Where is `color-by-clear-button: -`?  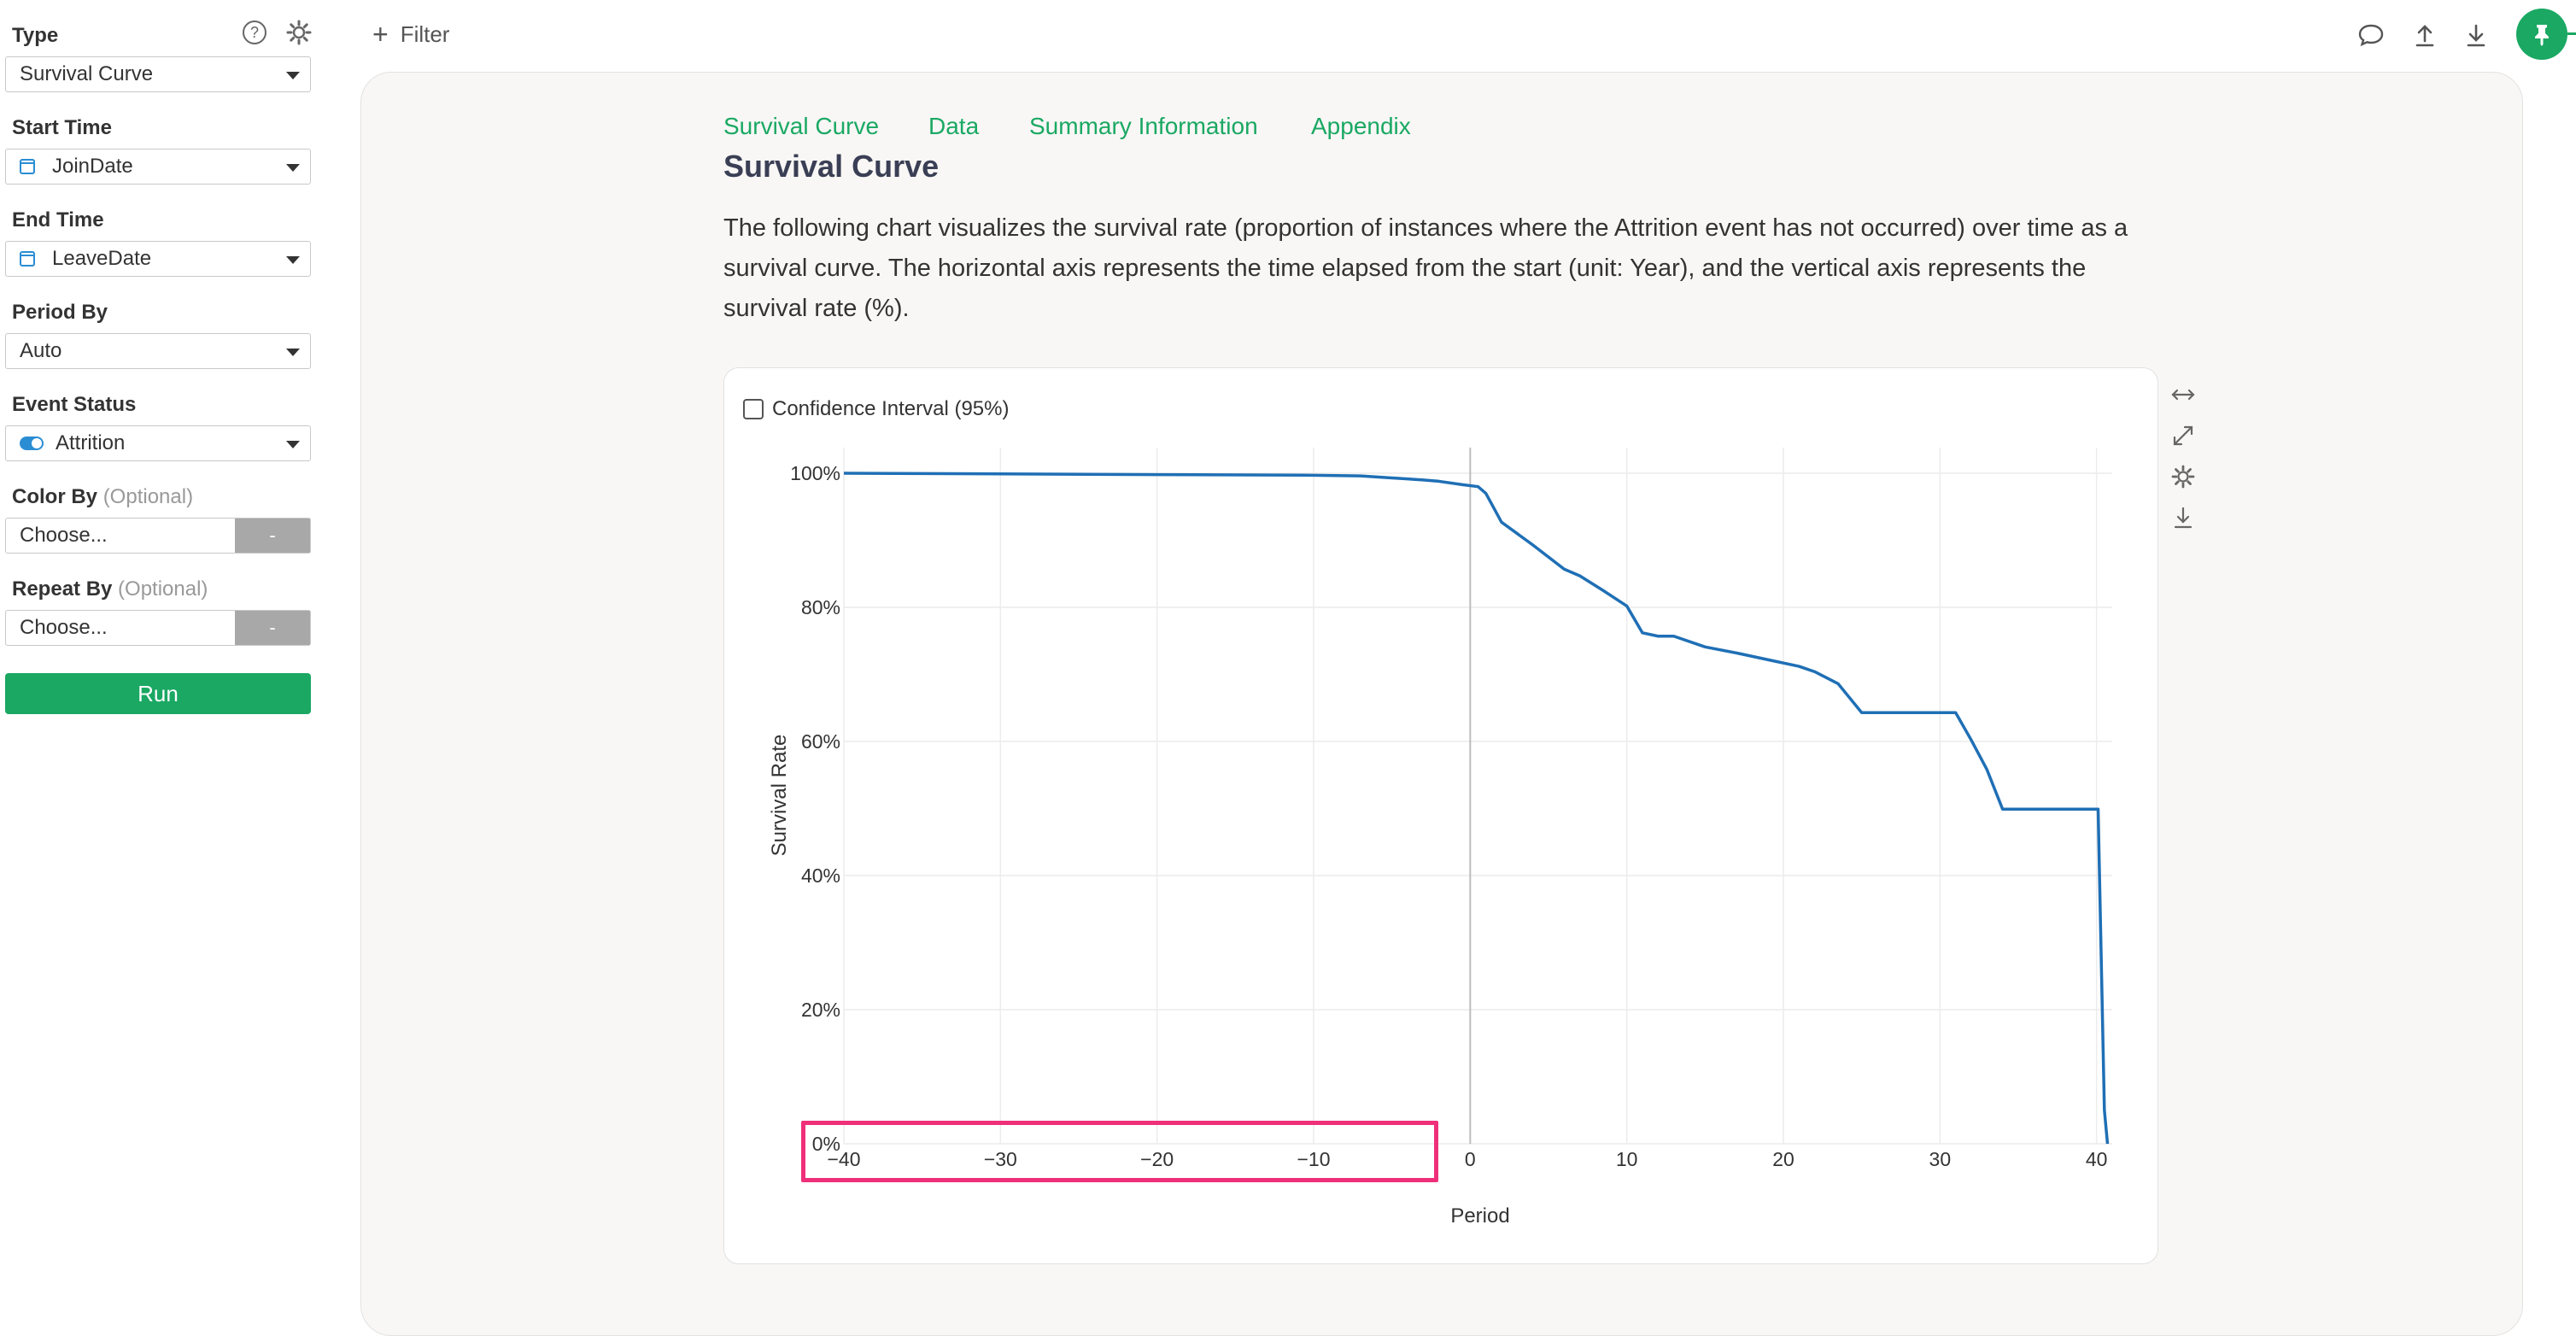 color-by-clear-button: - is located at coordinates (272, 536).